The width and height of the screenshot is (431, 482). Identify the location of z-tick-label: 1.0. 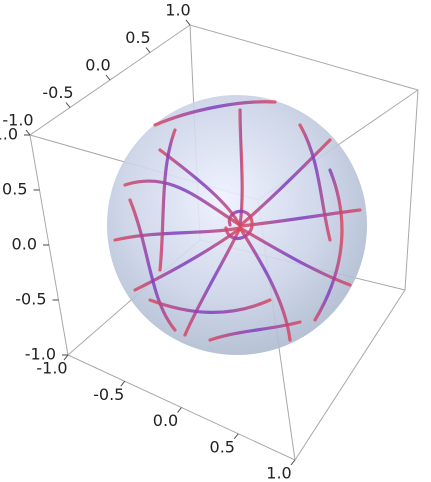
(9, 134).